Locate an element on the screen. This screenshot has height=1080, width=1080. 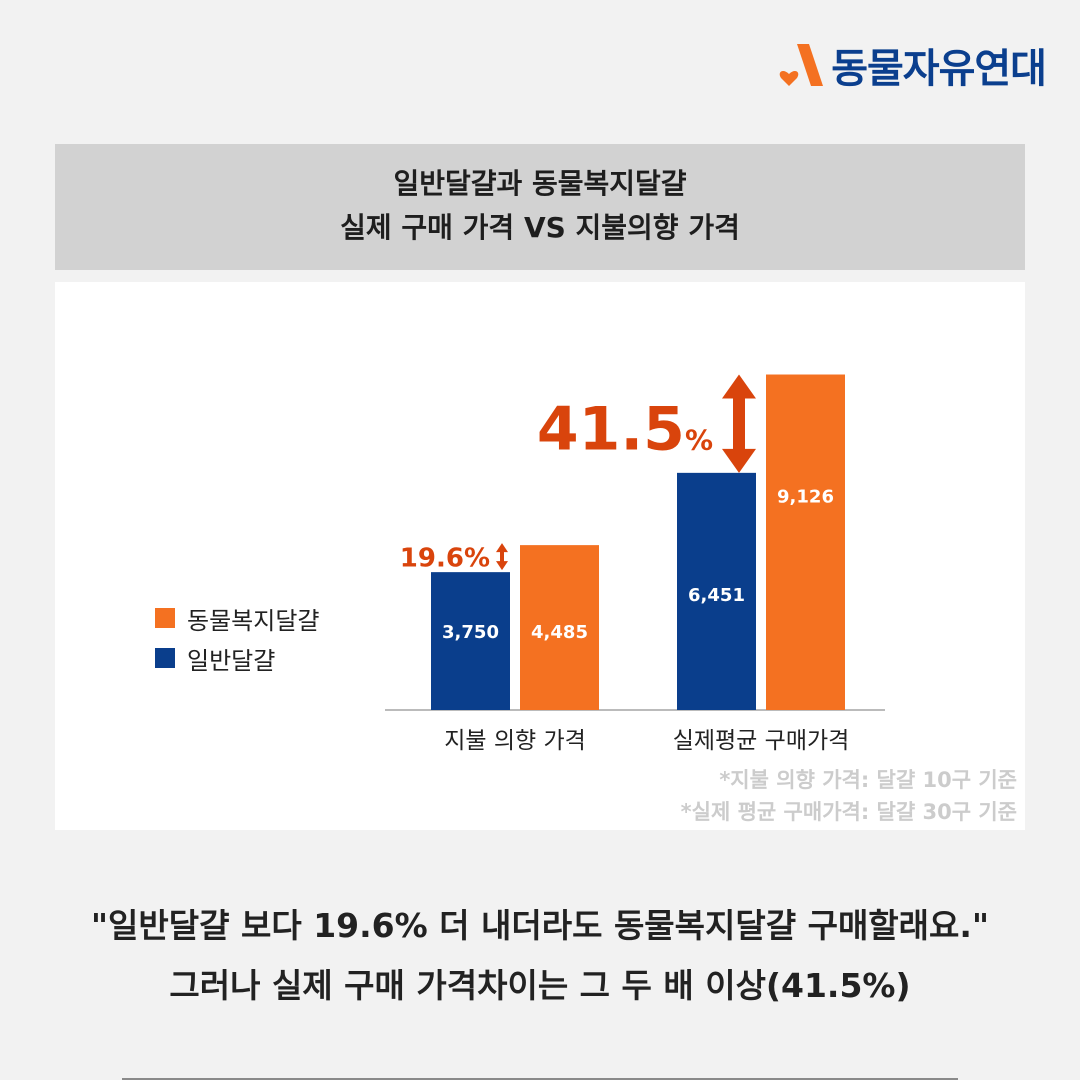
legend-item-welfare-egg: 동물복지달걀 is located at coordinates (237, 618).